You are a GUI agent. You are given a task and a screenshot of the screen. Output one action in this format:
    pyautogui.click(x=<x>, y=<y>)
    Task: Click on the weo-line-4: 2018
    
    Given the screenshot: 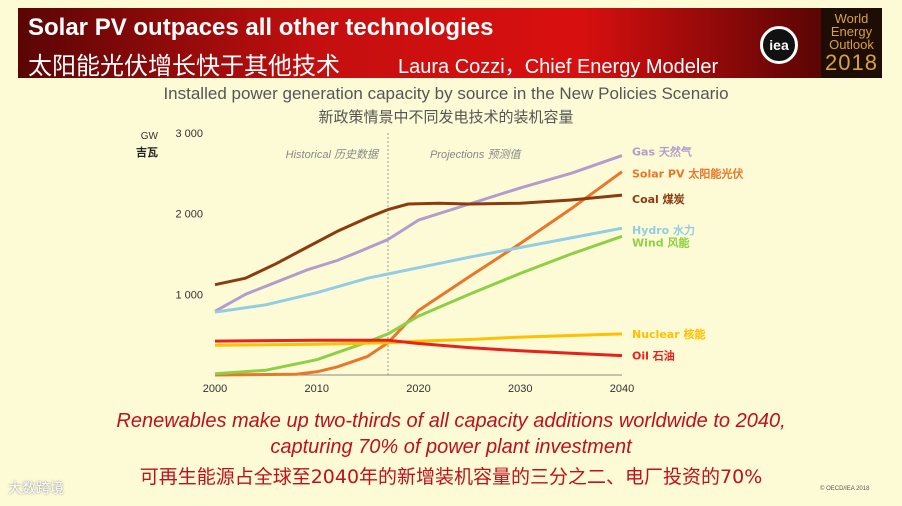 What is the action you would take?
    pyautogui.click(x=851, y=62)
    